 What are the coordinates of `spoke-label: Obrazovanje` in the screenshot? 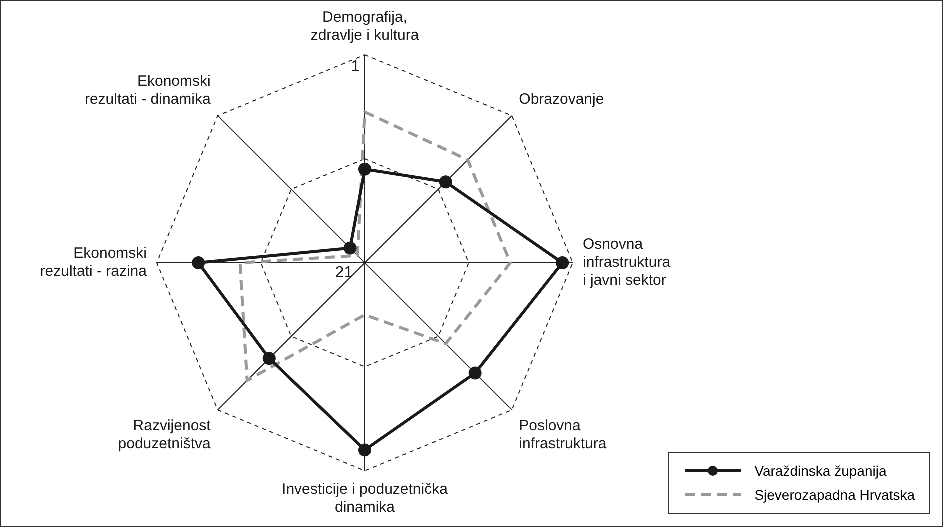 It's located at (561, 99).